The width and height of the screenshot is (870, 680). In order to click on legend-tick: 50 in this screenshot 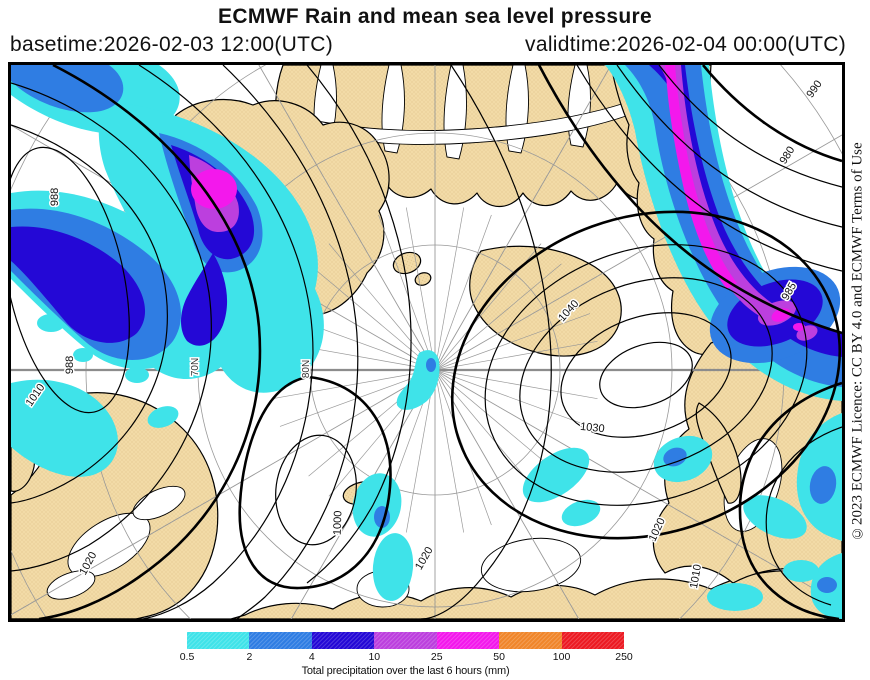, I will do `click(499, 657)`.